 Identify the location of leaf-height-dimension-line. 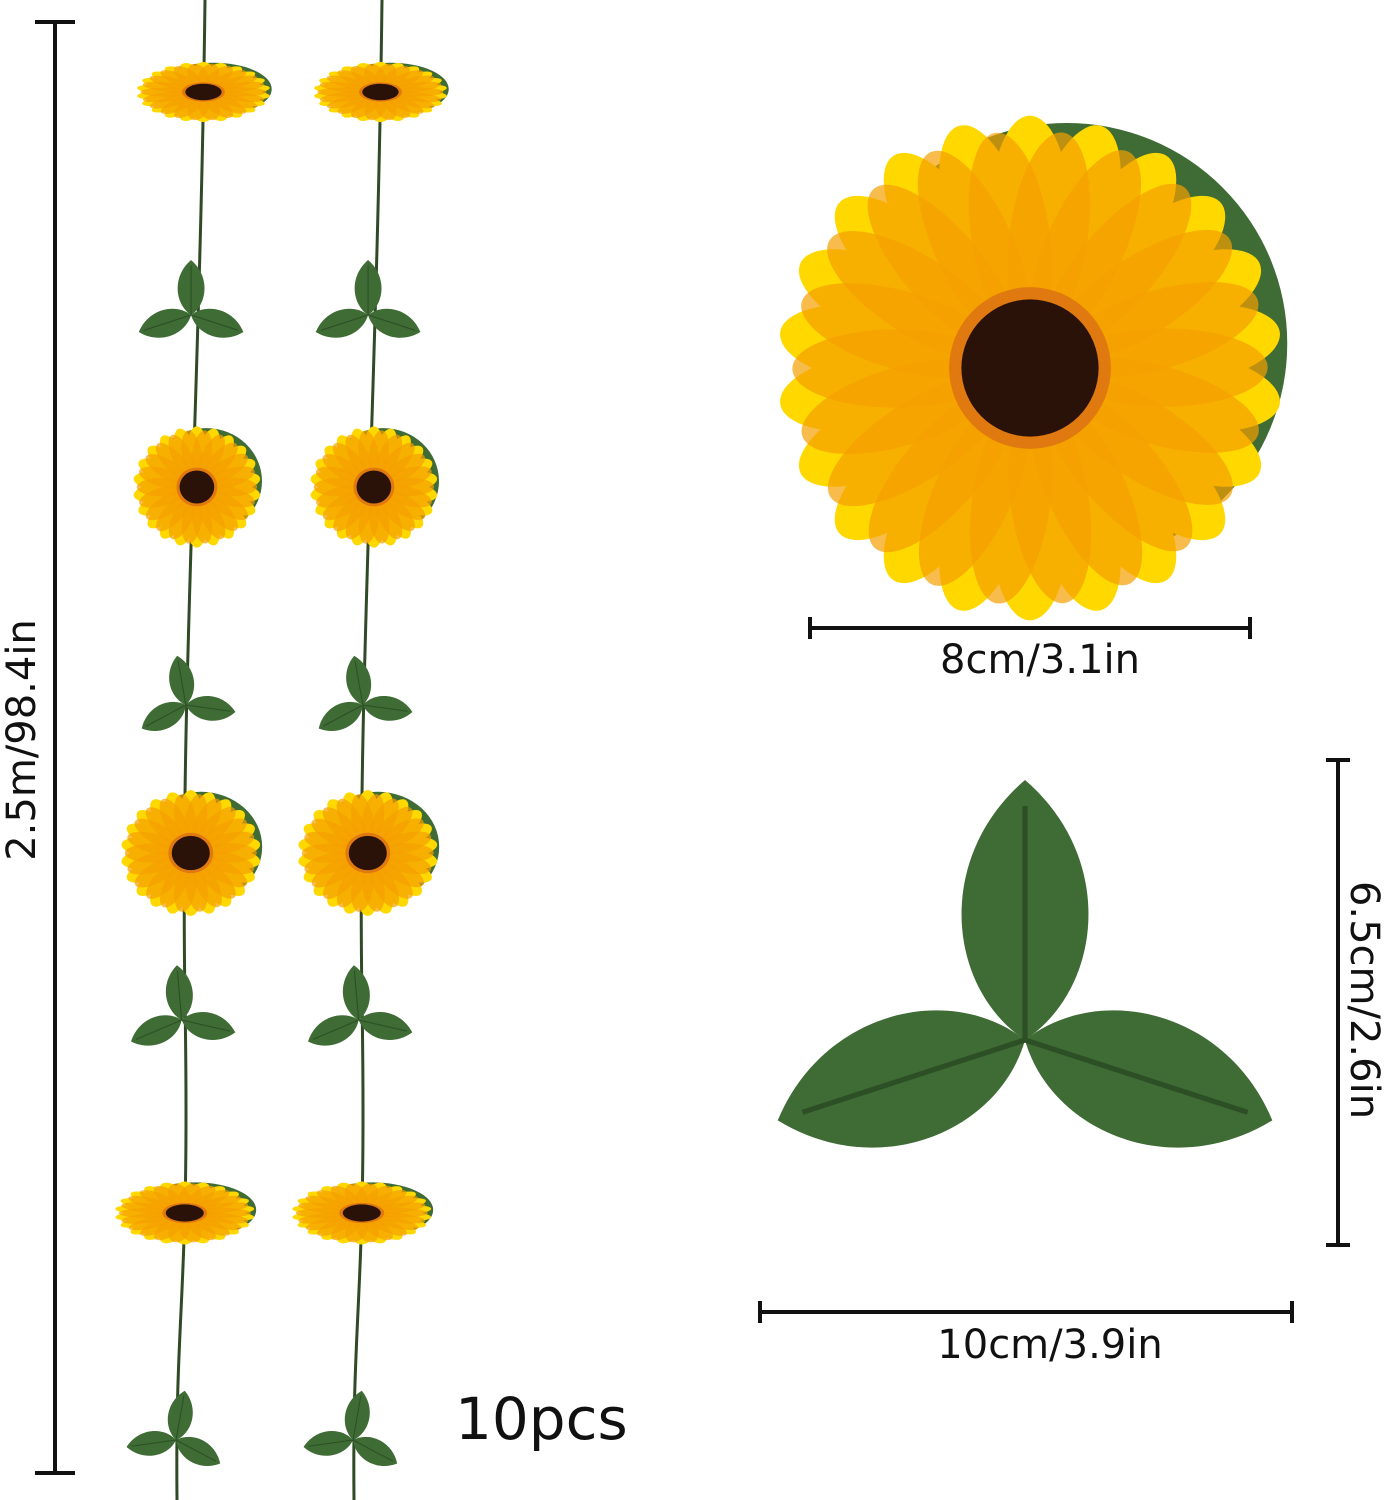
(1338, 1002).